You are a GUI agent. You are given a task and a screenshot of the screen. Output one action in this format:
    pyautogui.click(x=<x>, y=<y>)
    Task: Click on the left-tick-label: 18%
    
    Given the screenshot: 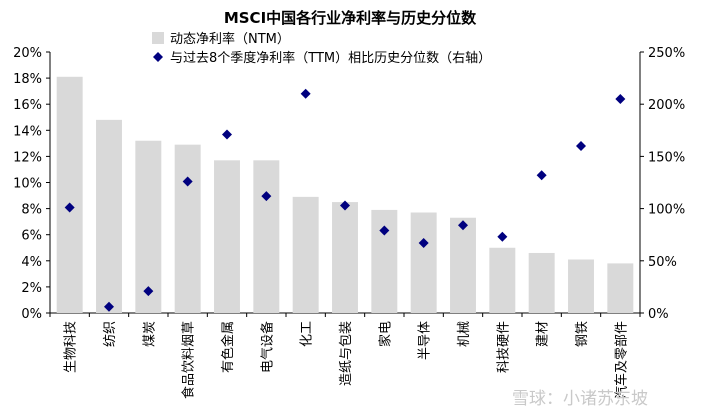 What is the action you would take?
    pyautogui.click(x=27, y=79)
    